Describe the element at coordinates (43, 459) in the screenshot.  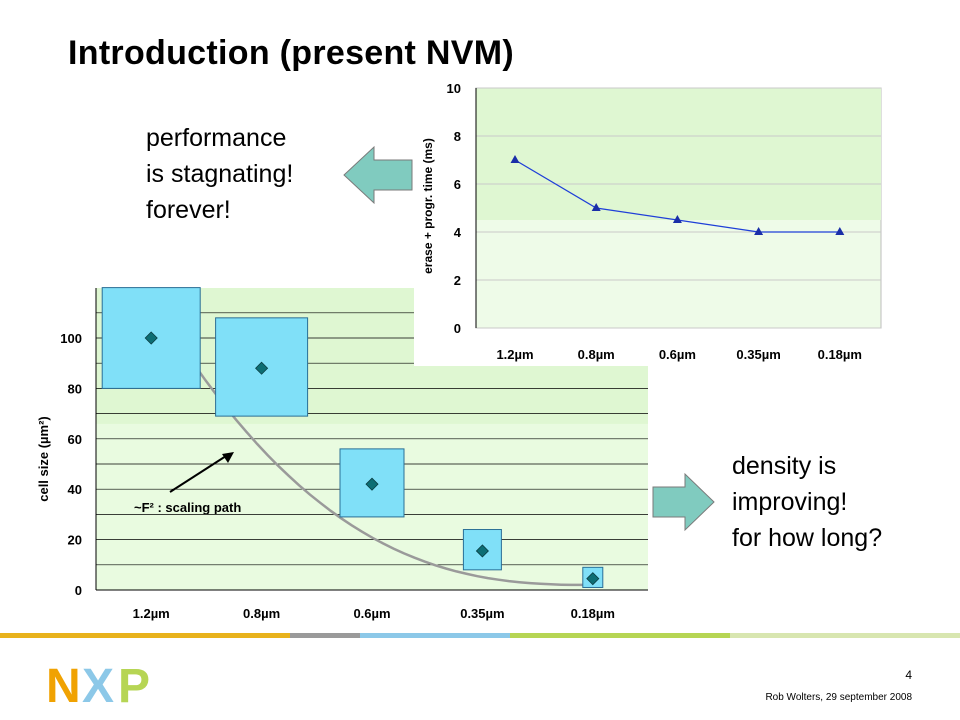
I see `y-axis-label: cell size (µm²)` at that location.